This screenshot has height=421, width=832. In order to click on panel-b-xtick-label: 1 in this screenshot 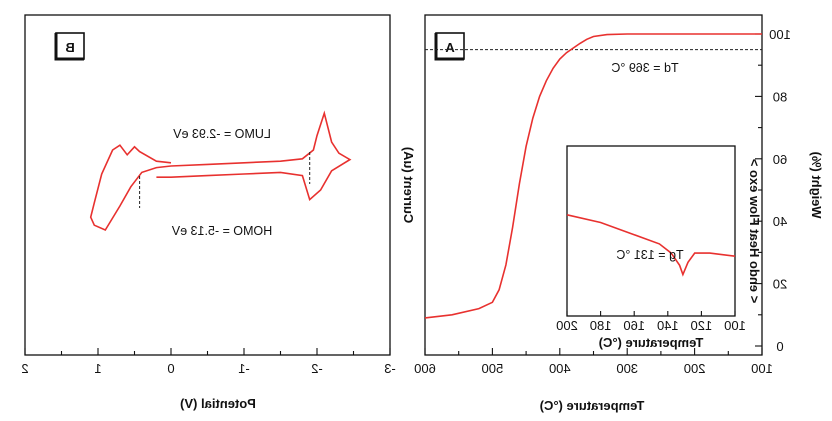, I will do `click(97, 368)`.